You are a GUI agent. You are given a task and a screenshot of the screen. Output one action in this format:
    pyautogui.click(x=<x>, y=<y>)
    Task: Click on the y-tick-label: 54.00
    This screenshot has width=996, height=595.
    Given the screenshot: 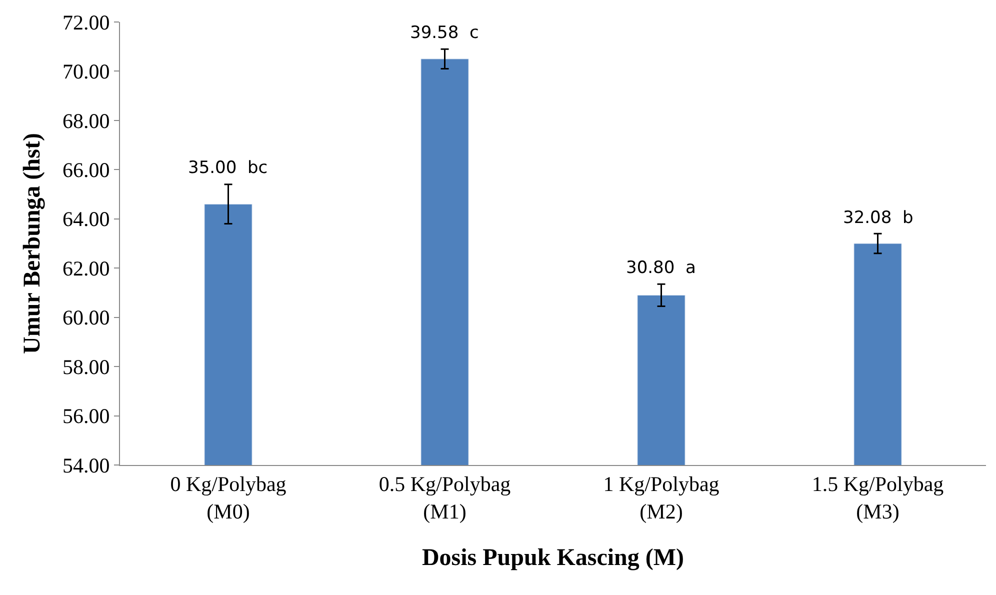 What is the action you would take?
    pyautogui.click(x=86, y=465)
    